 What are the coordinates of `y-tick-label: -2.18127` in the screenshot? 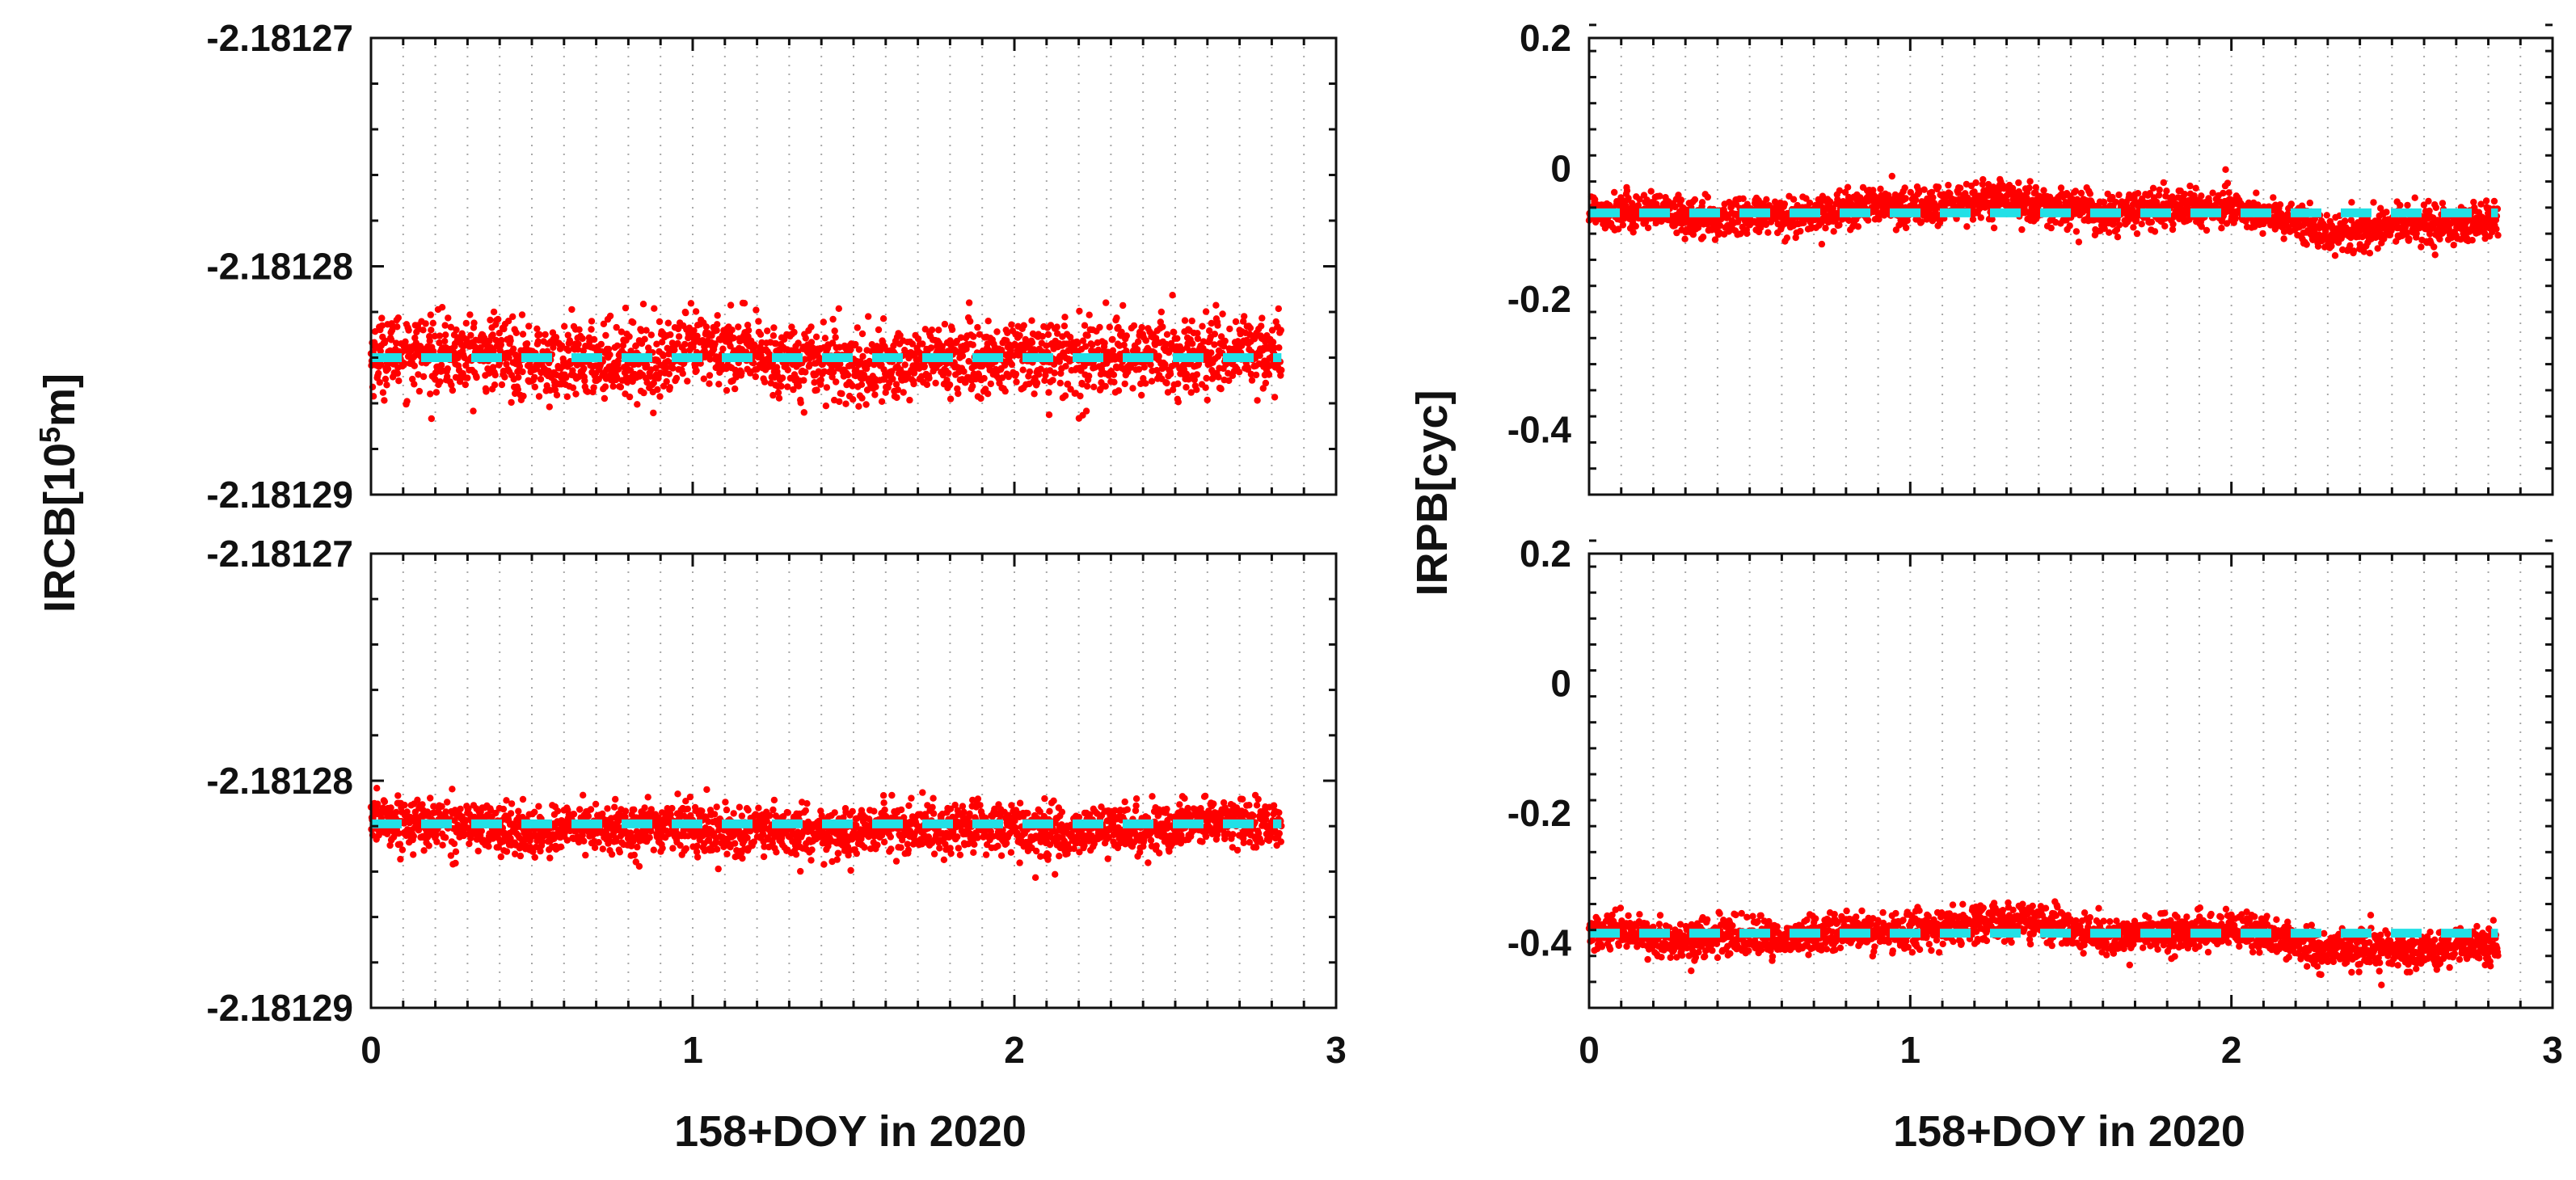 It's located at (279, 38).